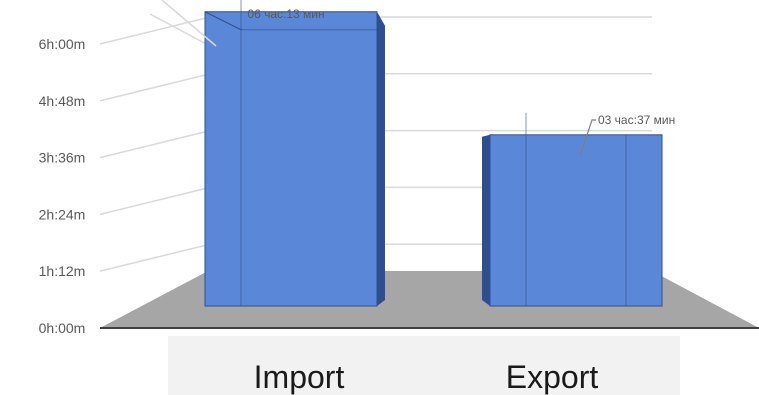  Describe the element at coordinates (62, 158) in the screenshot. I see `y-tick-label: 3h:36m` at that location.